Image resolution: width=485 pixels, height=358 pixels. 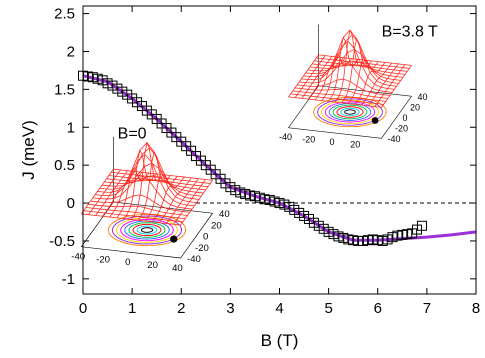 What do you see at coordinates (328, 308) in the screenshot?
I see `x-tick-label: 5` at bounding box center [328, 308].